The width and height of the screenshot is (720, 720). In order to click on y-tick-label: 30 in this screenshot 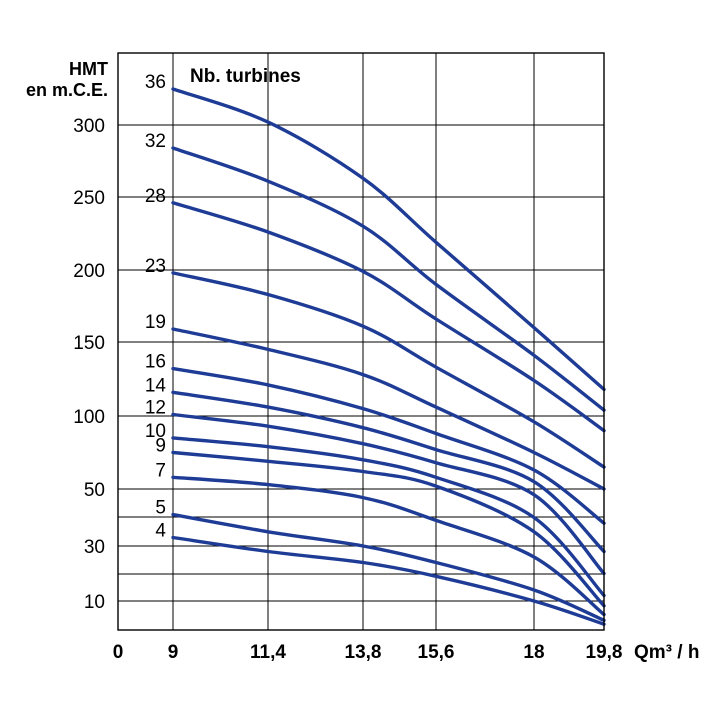, I will do `click(94, 547)`.